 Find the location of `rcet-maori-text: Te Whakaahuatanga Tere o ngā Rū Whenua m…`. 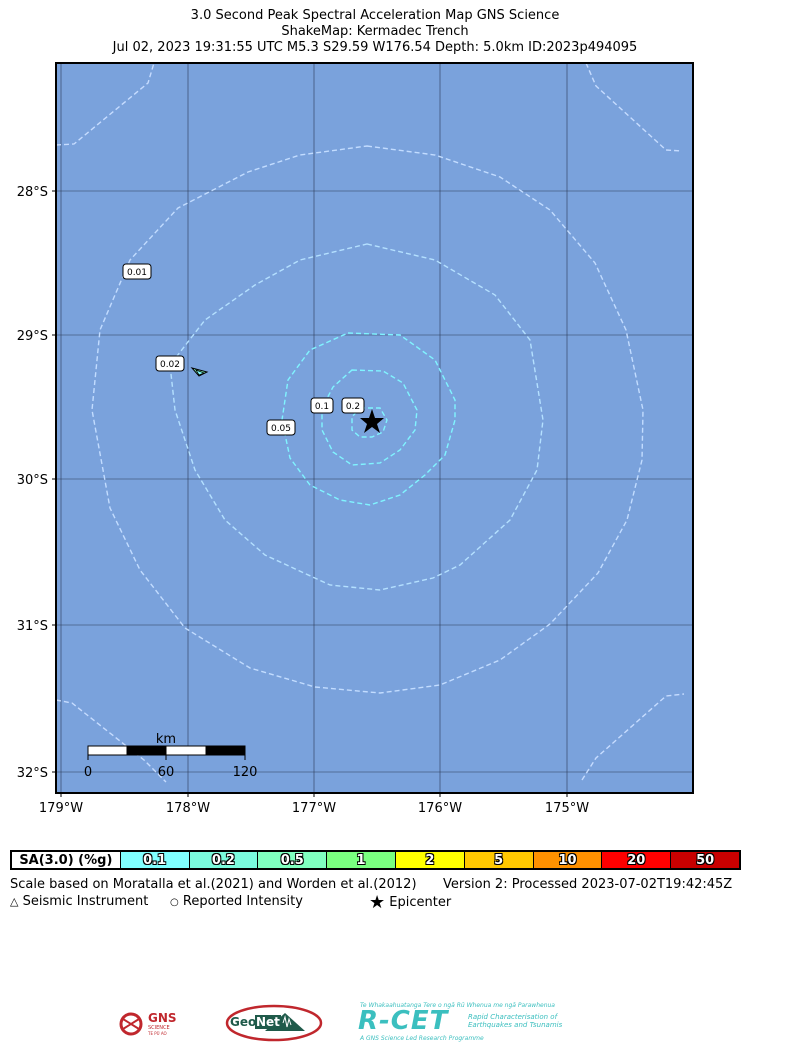

rcet-maori-text: Te Whakaahuatanga Tere o ngā Rū Whenua m… is located at coordinates (457, 1005).